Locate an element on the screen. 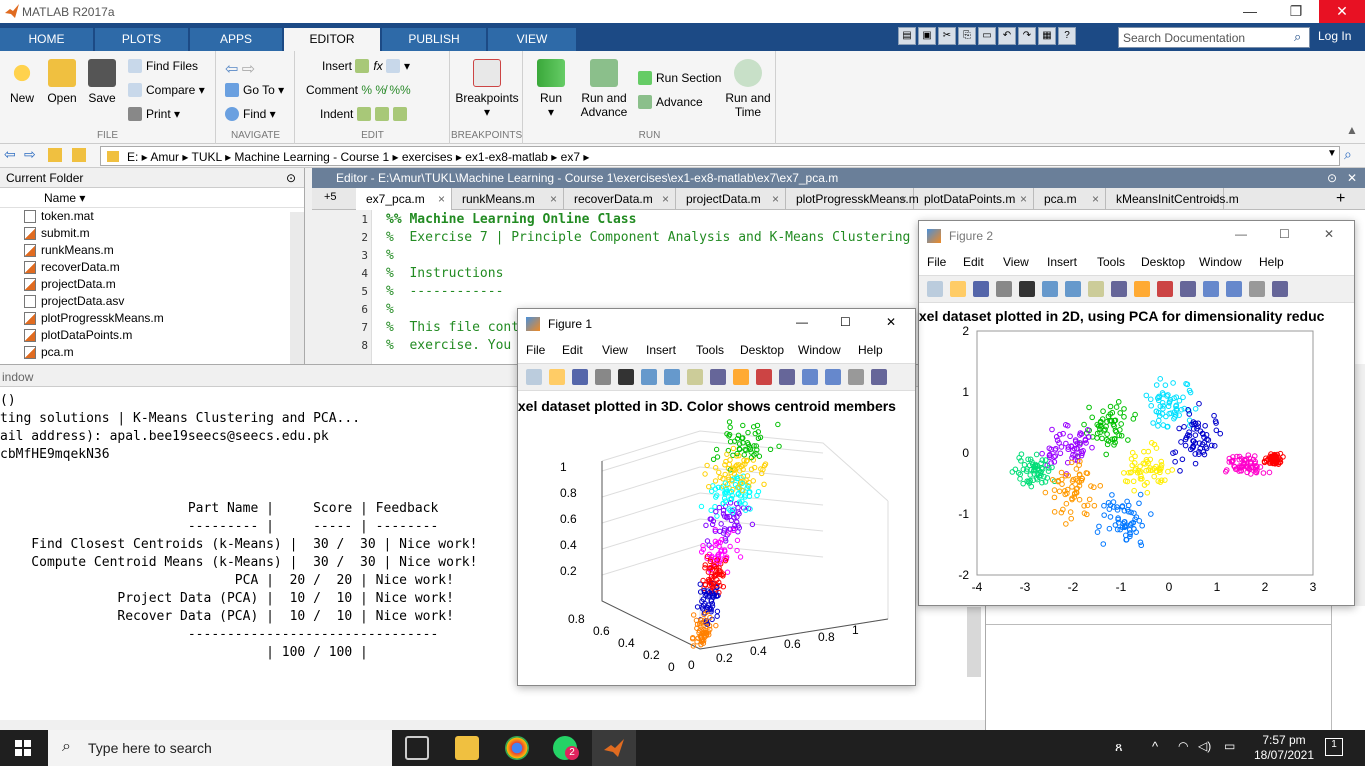 This screenshot has width=1365, height=766. editor-tab: projectData.m × is located at coordinates (731, 199).